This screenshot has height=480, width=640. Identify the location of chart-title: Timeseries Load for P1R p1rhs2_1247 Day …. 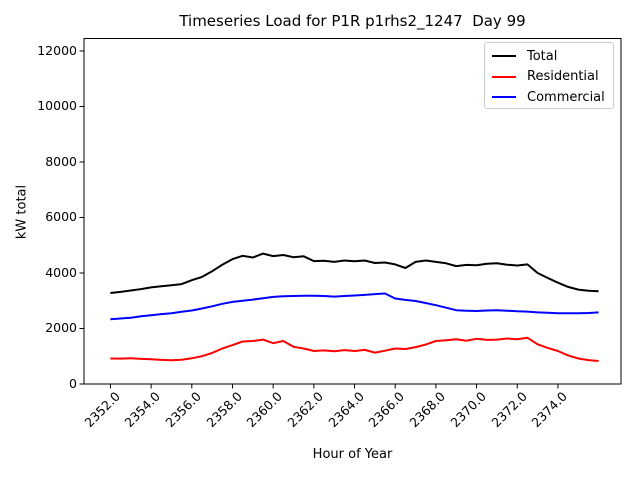
(352, 21).